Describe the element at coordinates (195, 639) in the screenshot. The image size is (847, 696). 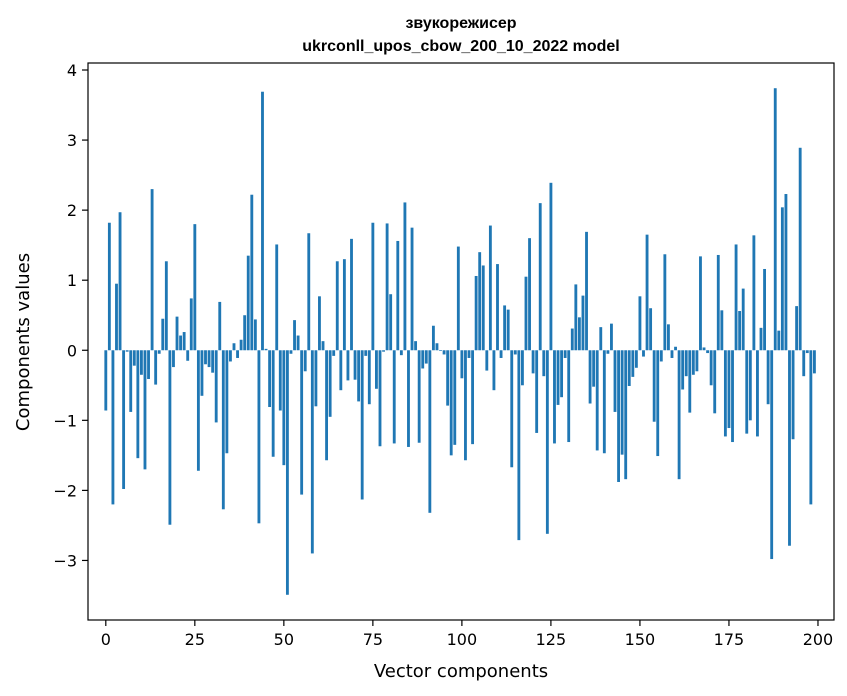
I see `x-tick-label: 25` at that location.